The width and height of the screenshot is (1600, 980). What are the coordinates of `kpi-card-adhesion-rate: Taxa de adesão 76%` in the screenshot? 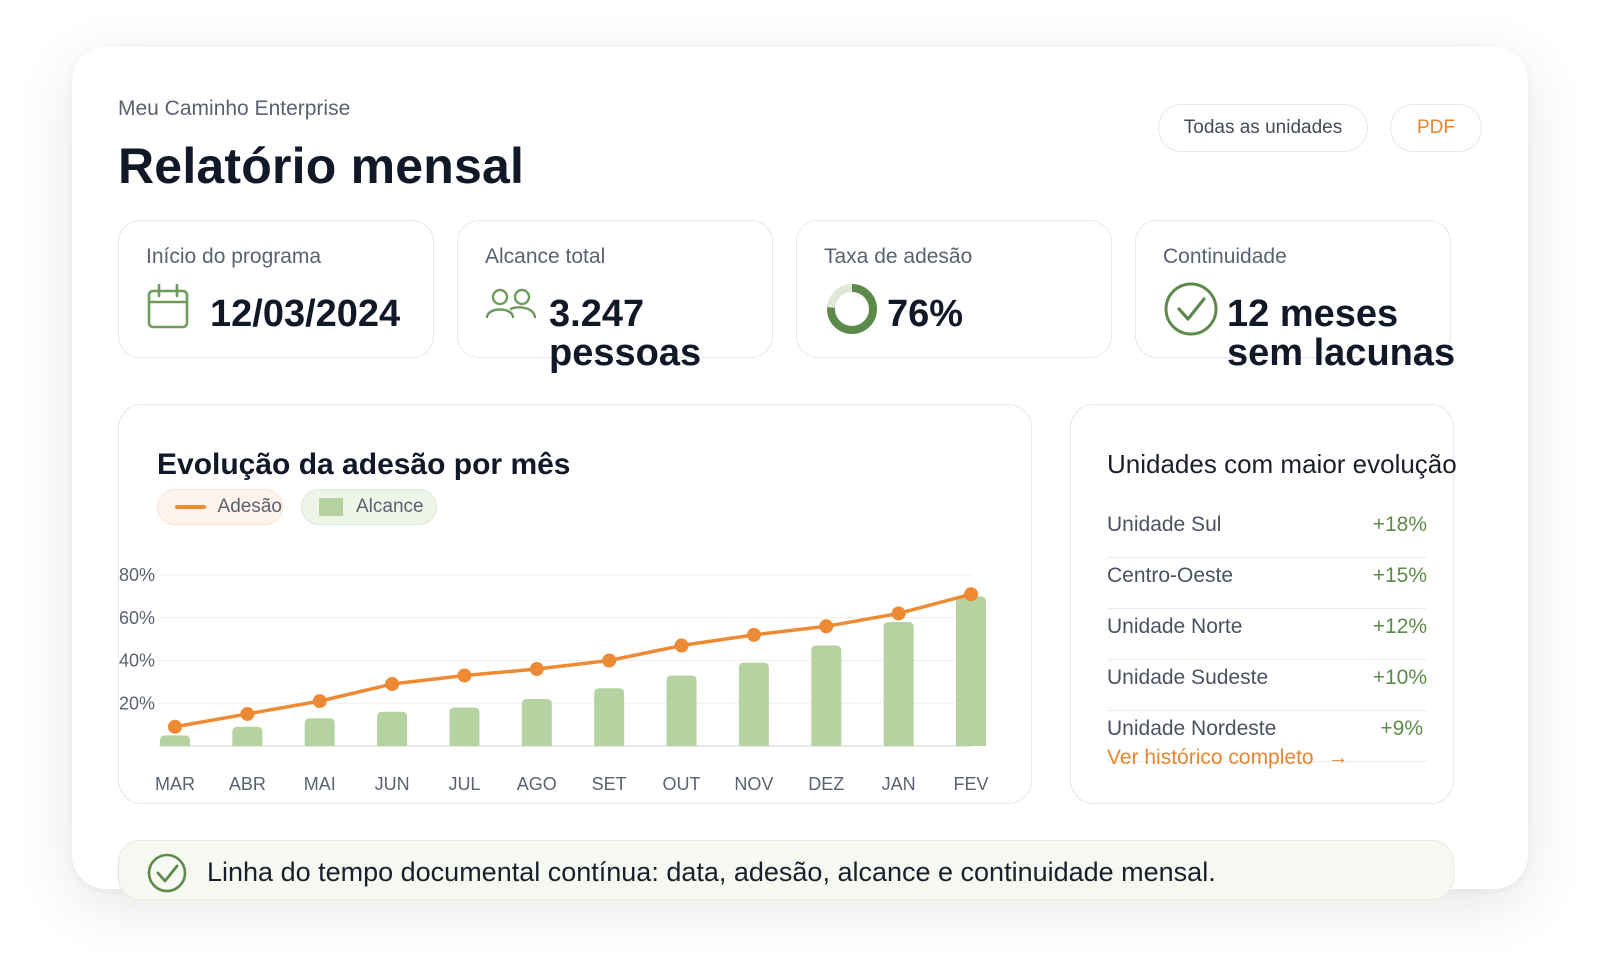 It's located at (954, 289).